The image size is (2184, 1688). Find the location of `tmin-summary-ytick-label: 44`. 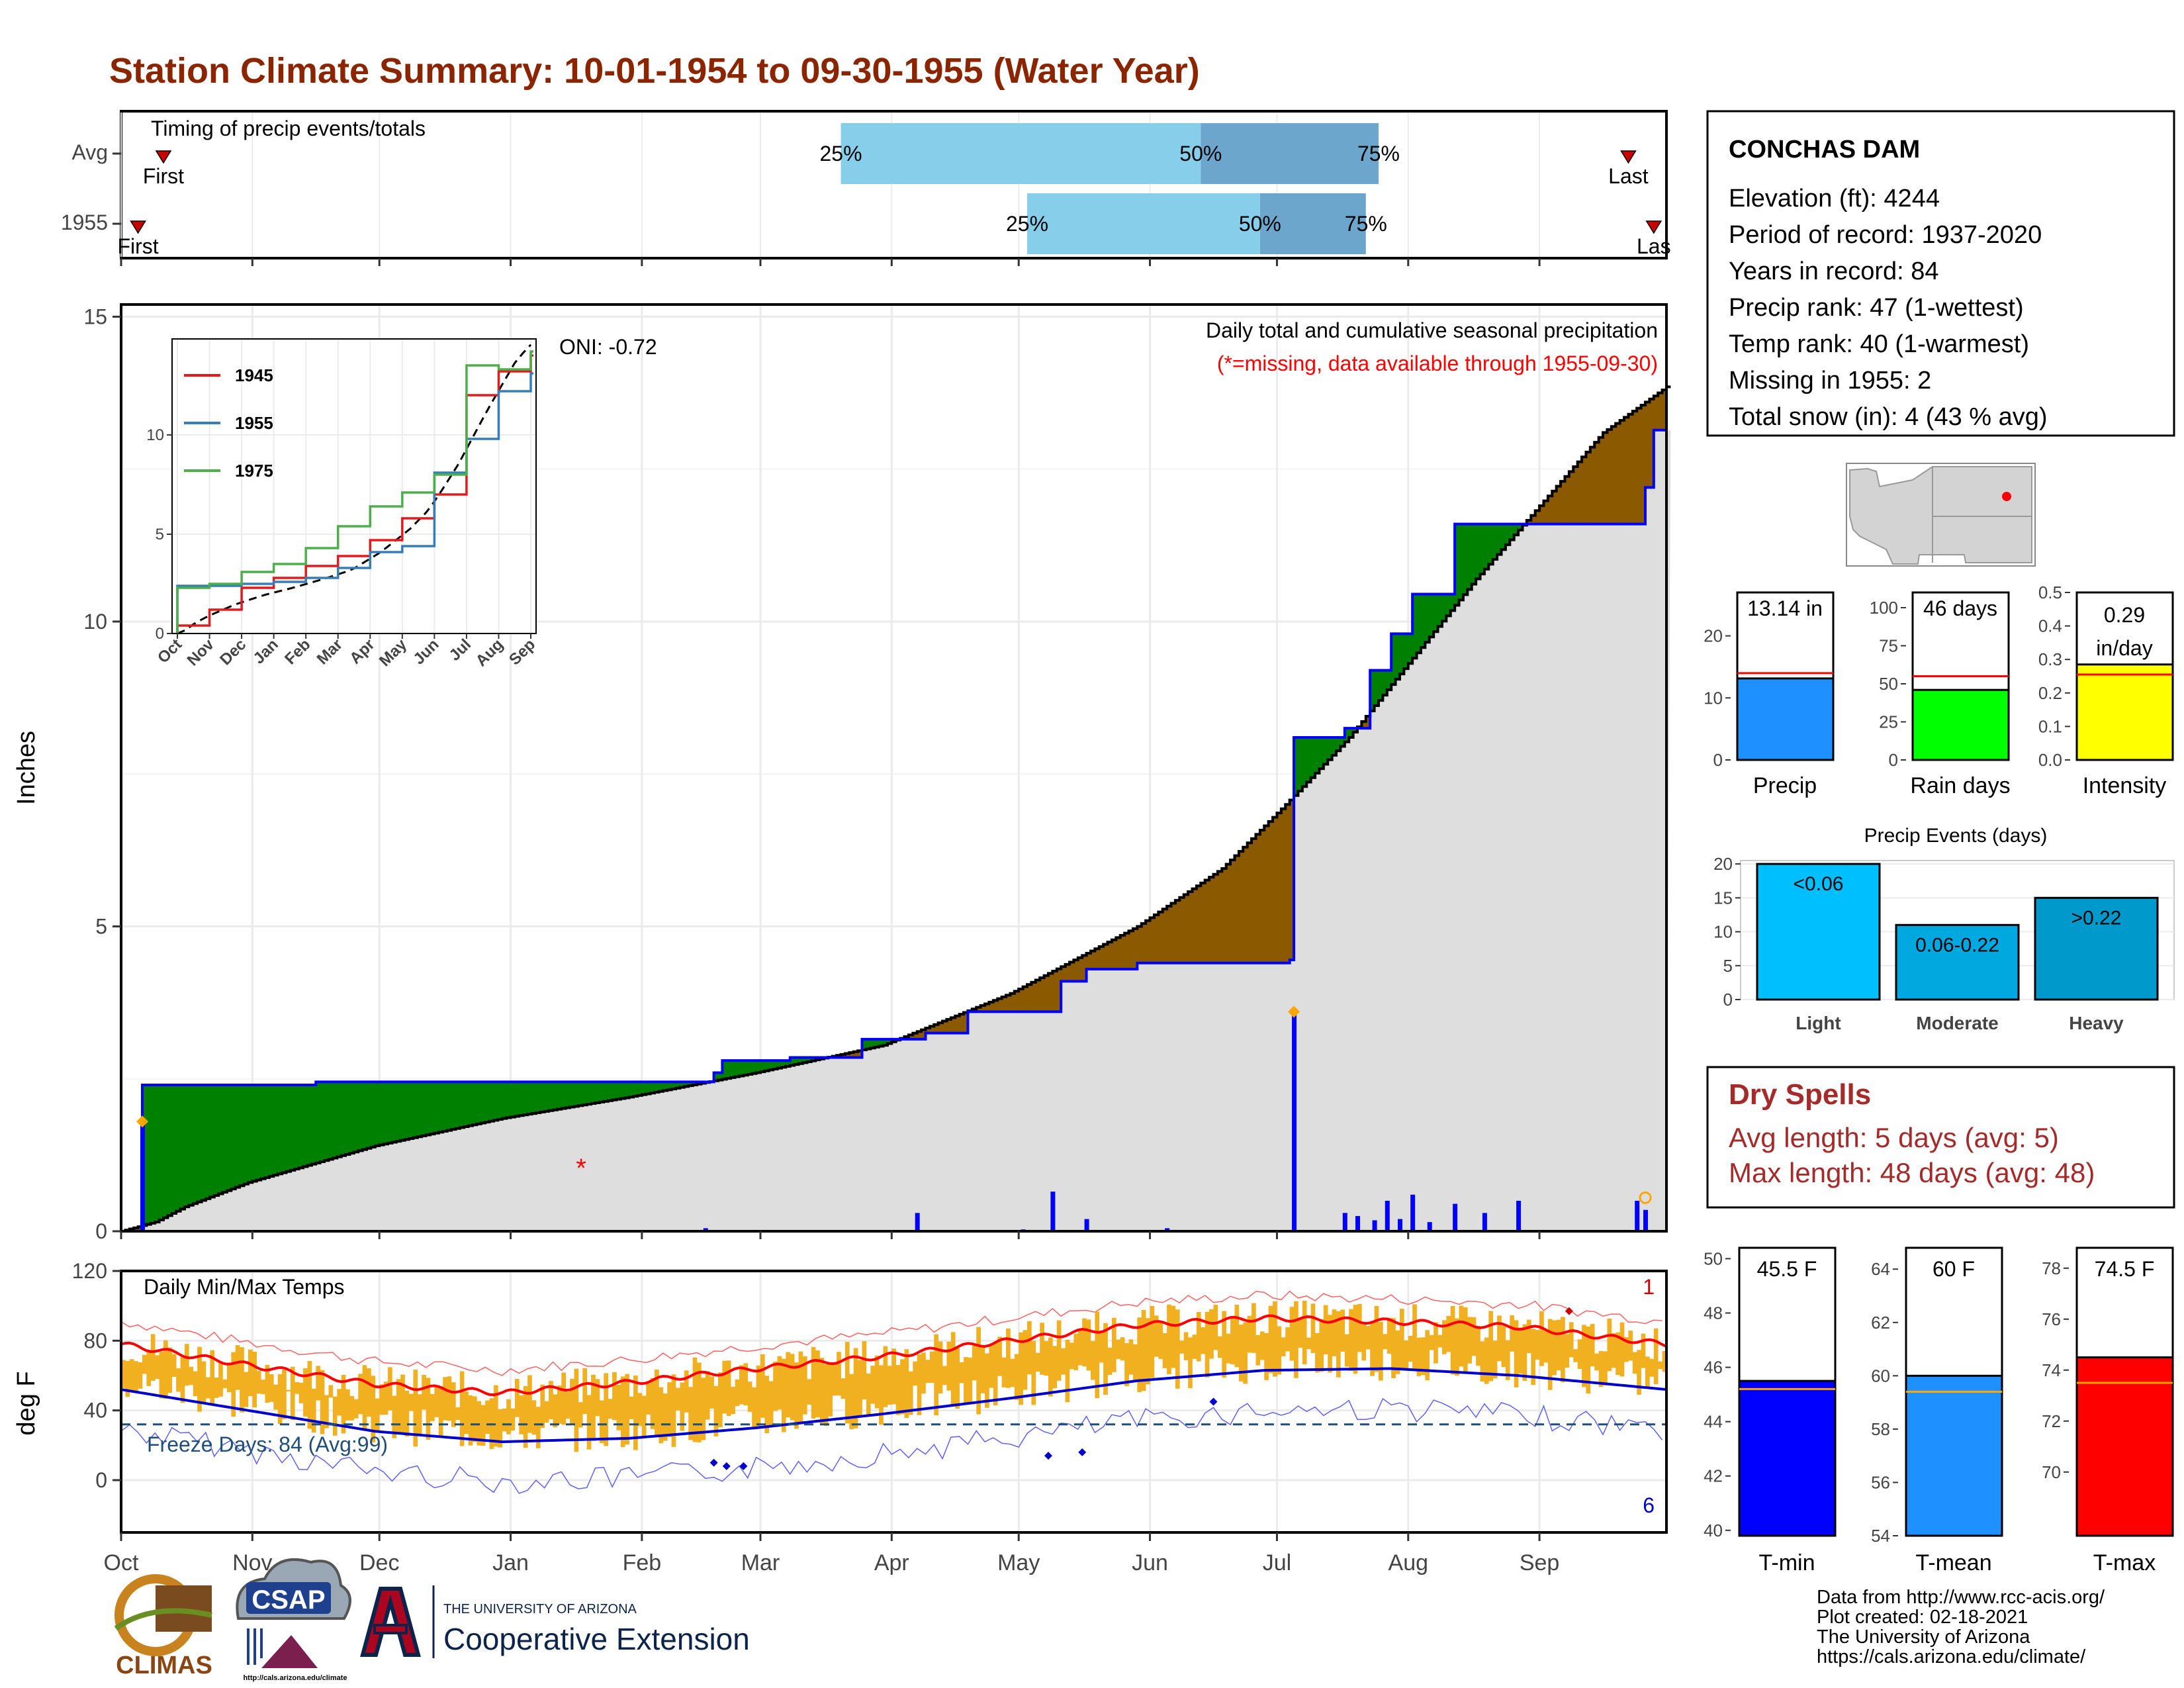

tmin-summary-ytick-label: 44 is located at coordinates (1713, 1422).